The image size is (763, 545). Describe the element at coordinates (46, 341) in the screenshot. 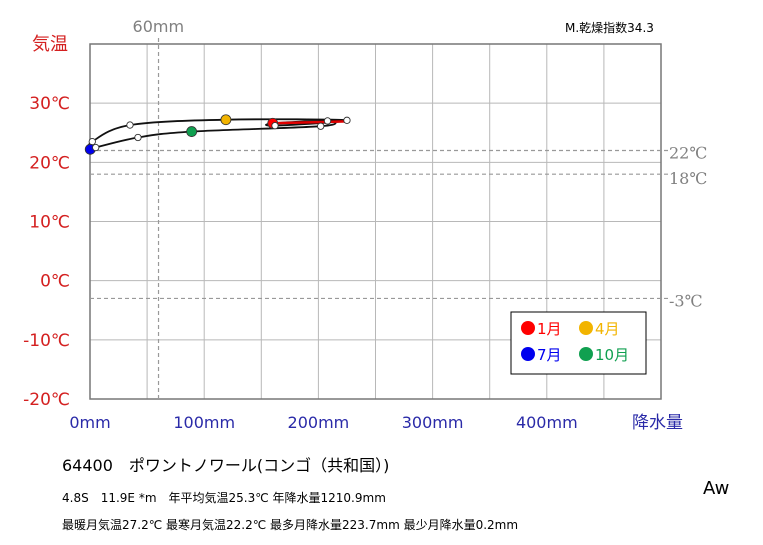

I see `y-tick-label: -10℃` at that location.